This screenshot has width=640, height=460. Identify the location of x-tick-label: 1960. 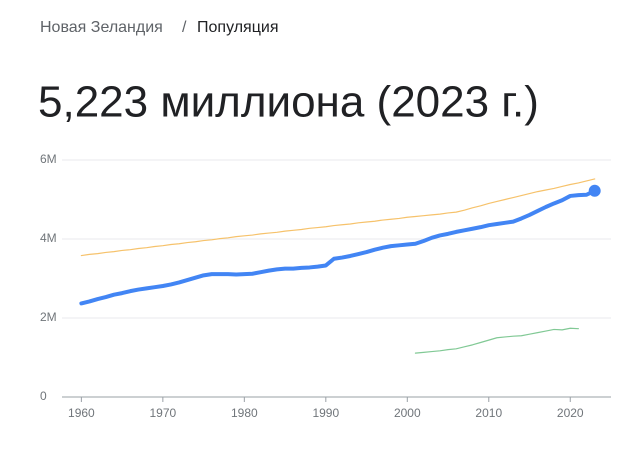
(81, 413).